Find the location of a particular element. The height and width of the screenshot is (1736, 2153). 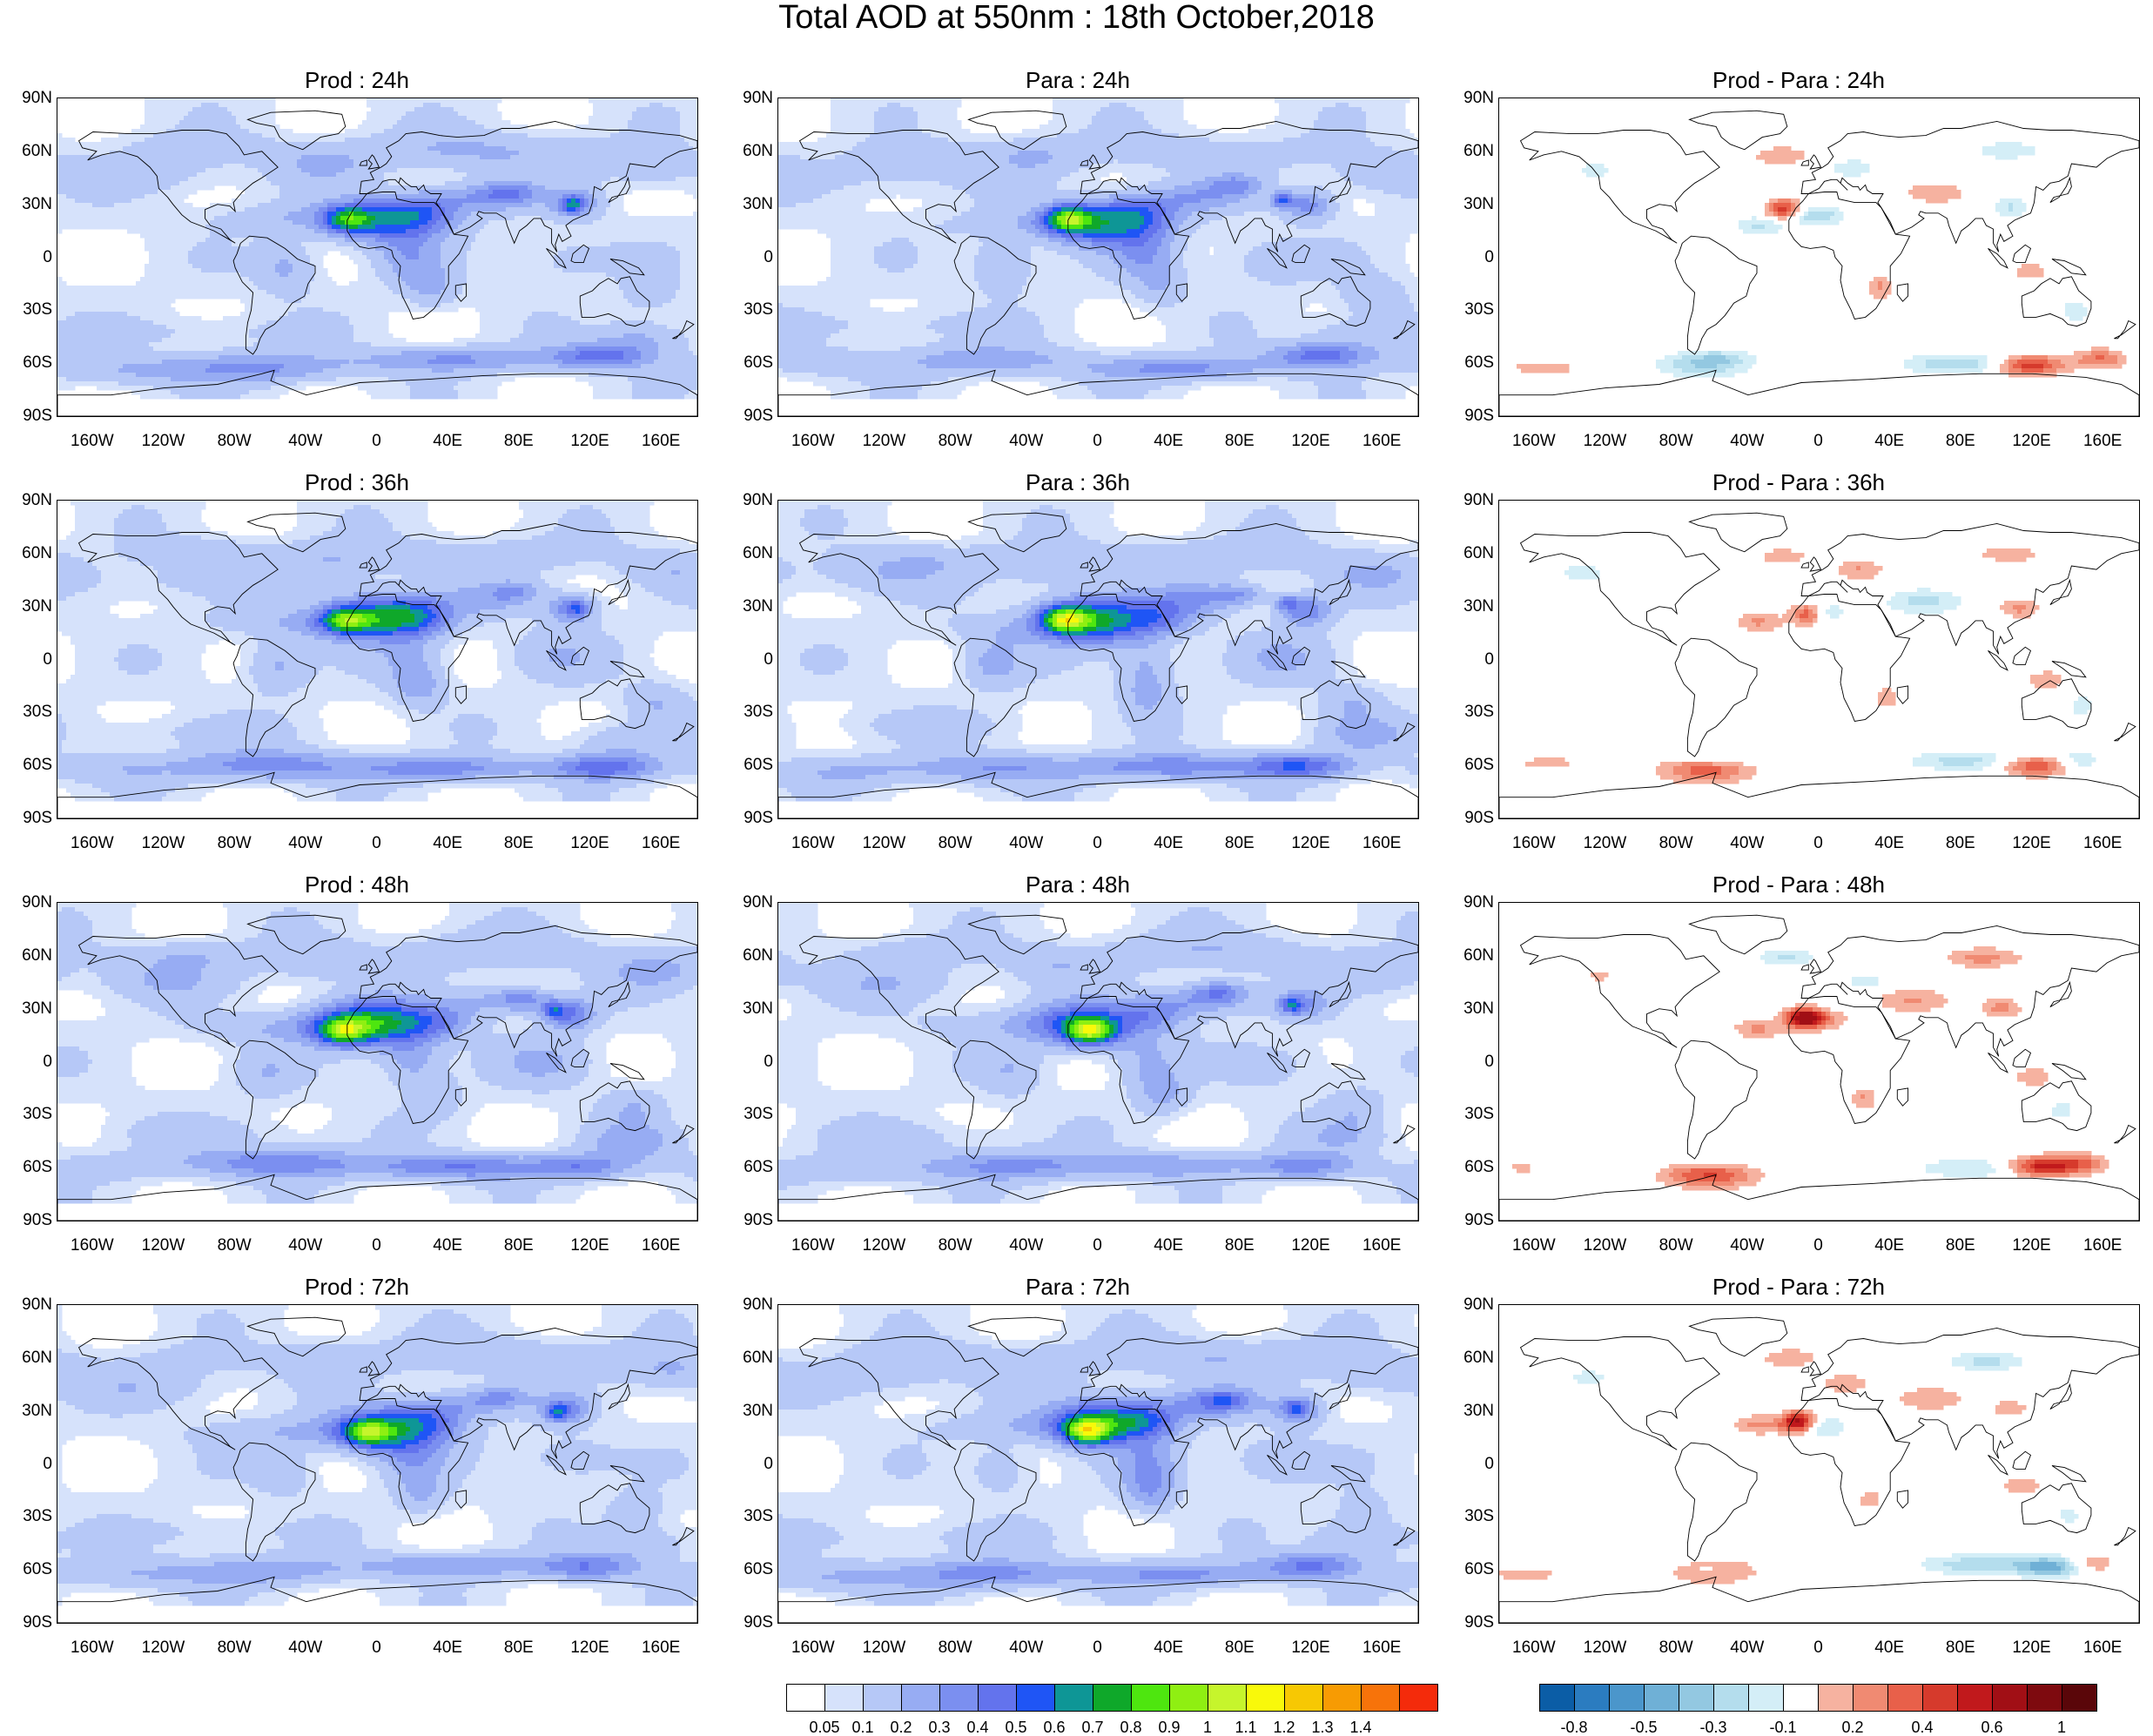

panel-title: Prod - Para : 48h is located at coordinates (1797, 884).